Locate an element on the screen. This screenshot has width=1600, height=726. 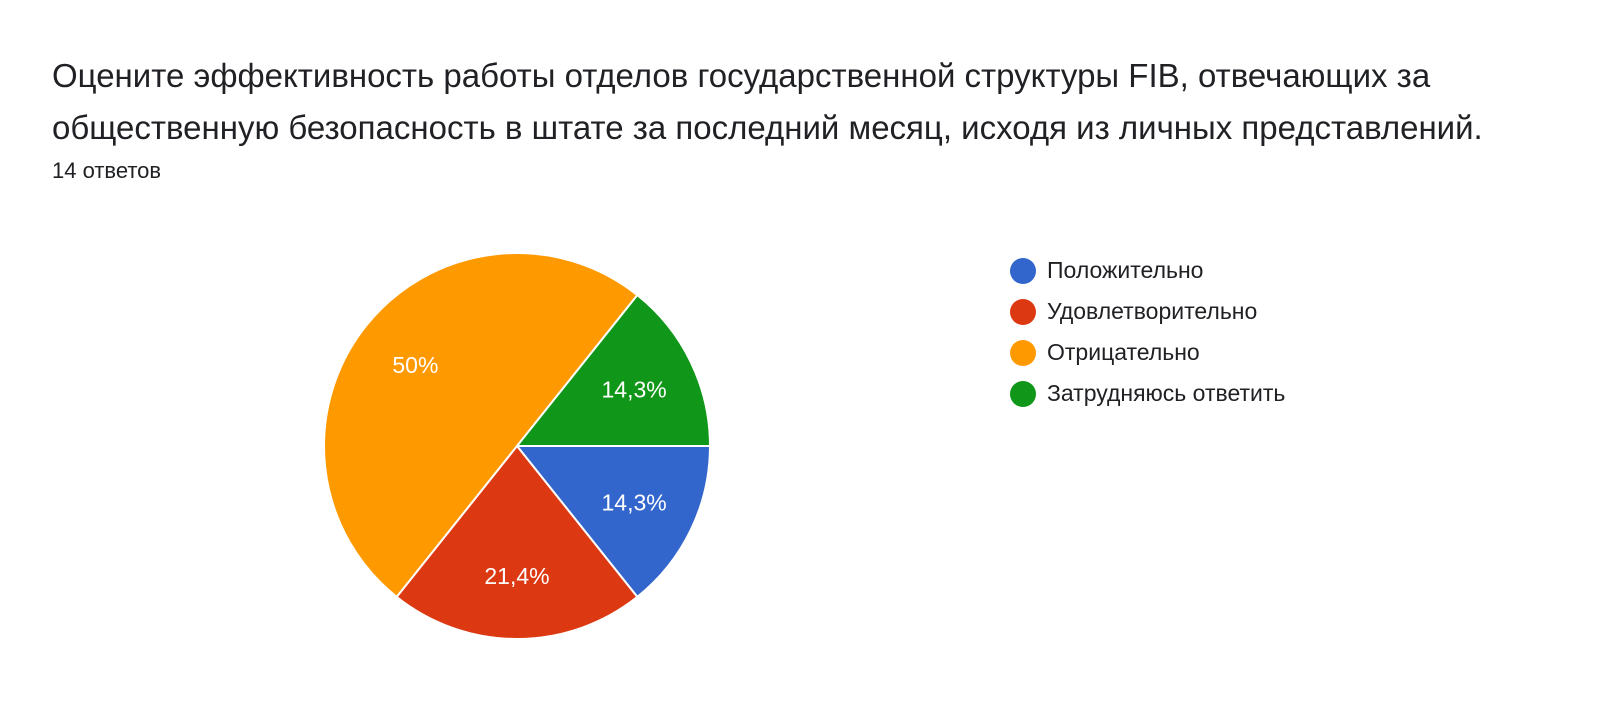
legend-label: Затрудняюсь ответить is located at coordinates (1166, 393).